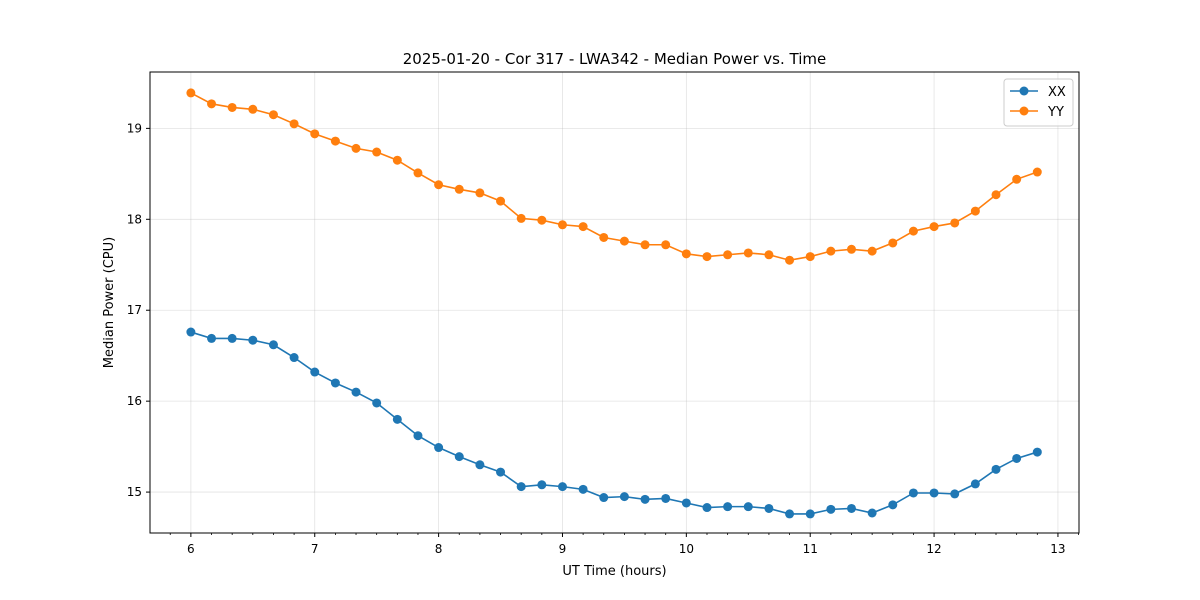 The width and height of the screenshot is (1200, 600). I want to click on x-tick-label: 13, so click(1057, 549).